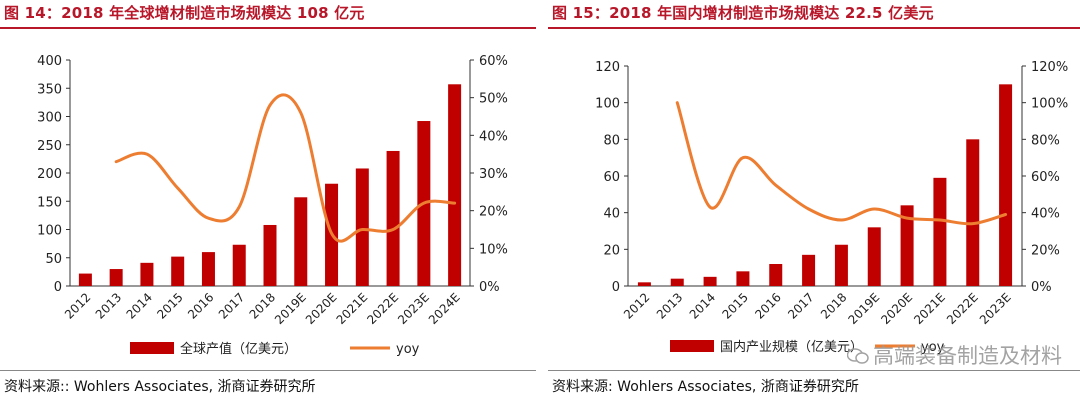  Describe the element at coordinates (49, 61) in the screenshot. I see `left-tick-label: 400` at that location.